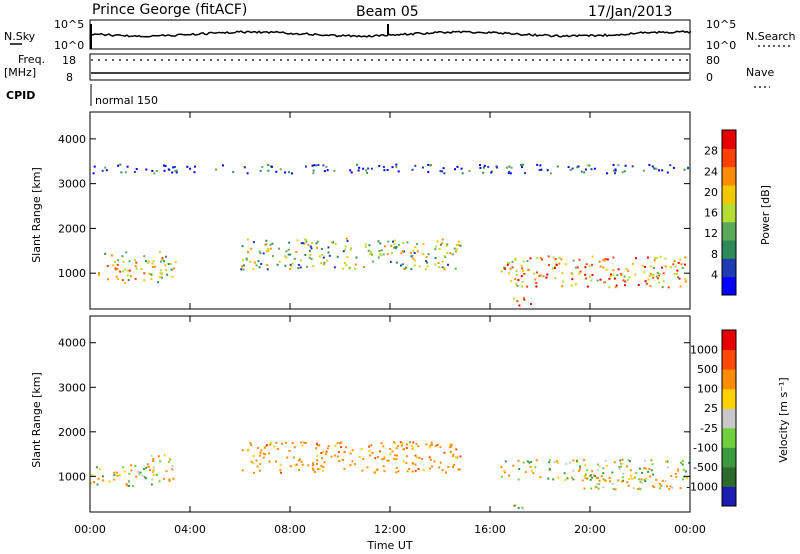  Describe the element at coordinates (590, 529) in the screenshot. I see `x-tick-label: 20:00` at that location.